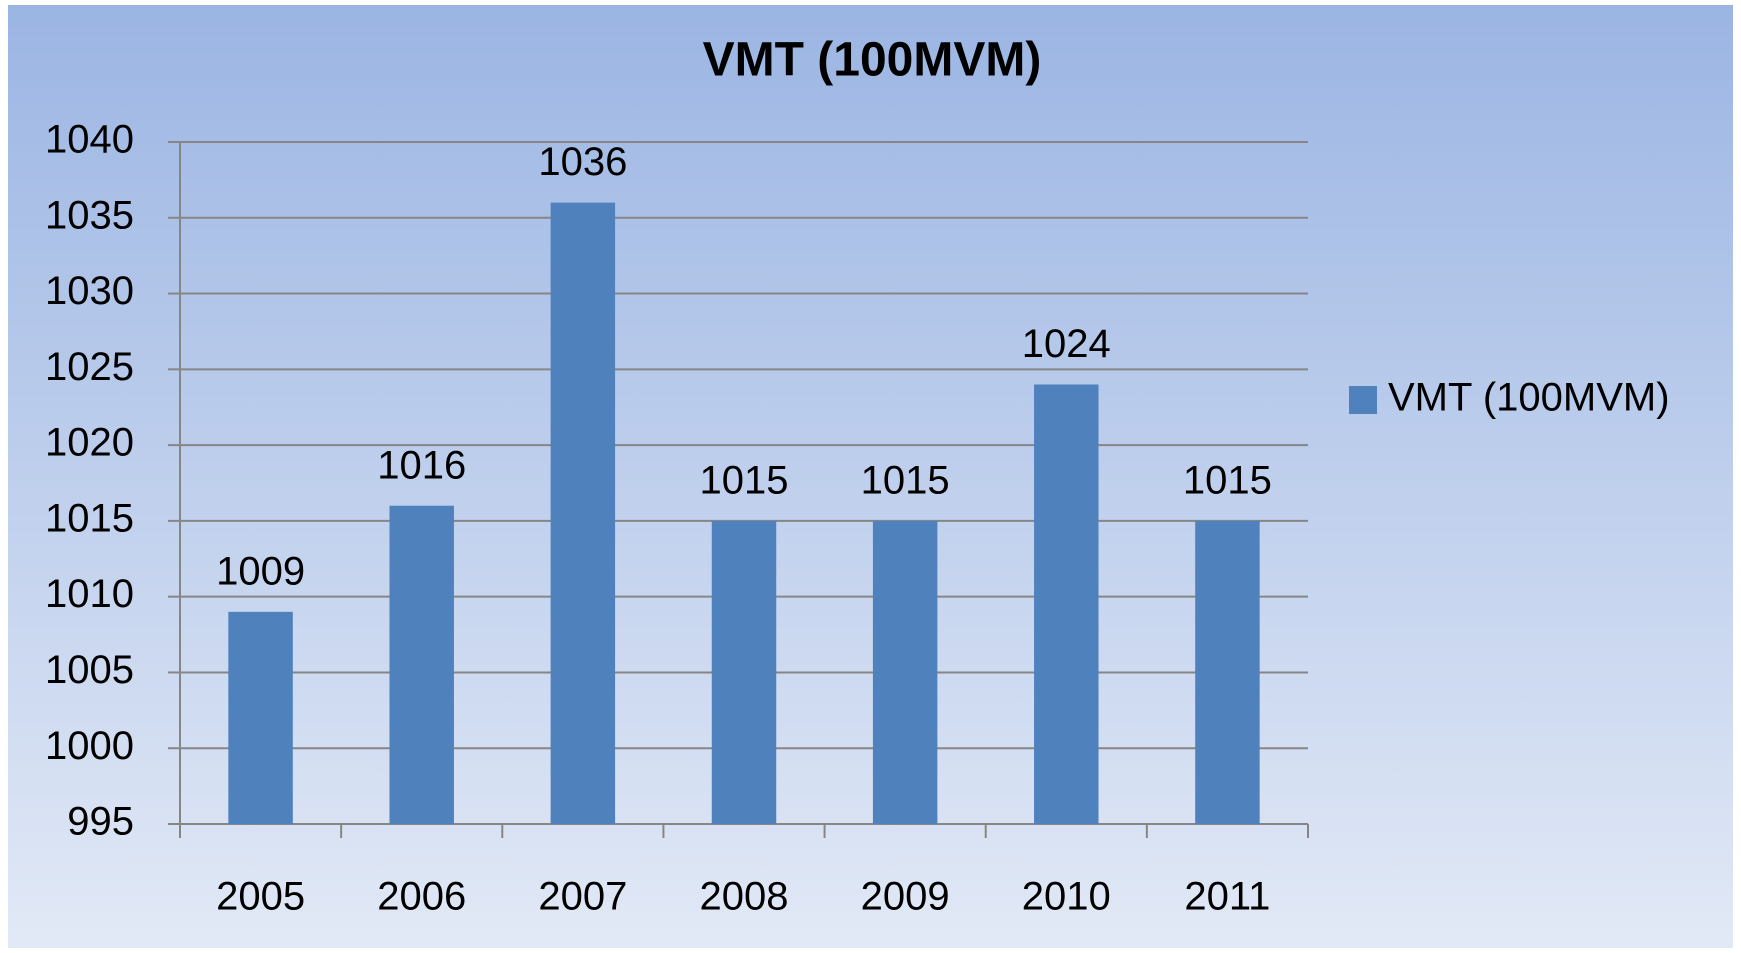 The height and width of the screenshot is (953, 1741). What do you see at coordinates (89, 594) in the screenshot?
I see `y-tick-label: 1010` at bounding box center [89, 594].